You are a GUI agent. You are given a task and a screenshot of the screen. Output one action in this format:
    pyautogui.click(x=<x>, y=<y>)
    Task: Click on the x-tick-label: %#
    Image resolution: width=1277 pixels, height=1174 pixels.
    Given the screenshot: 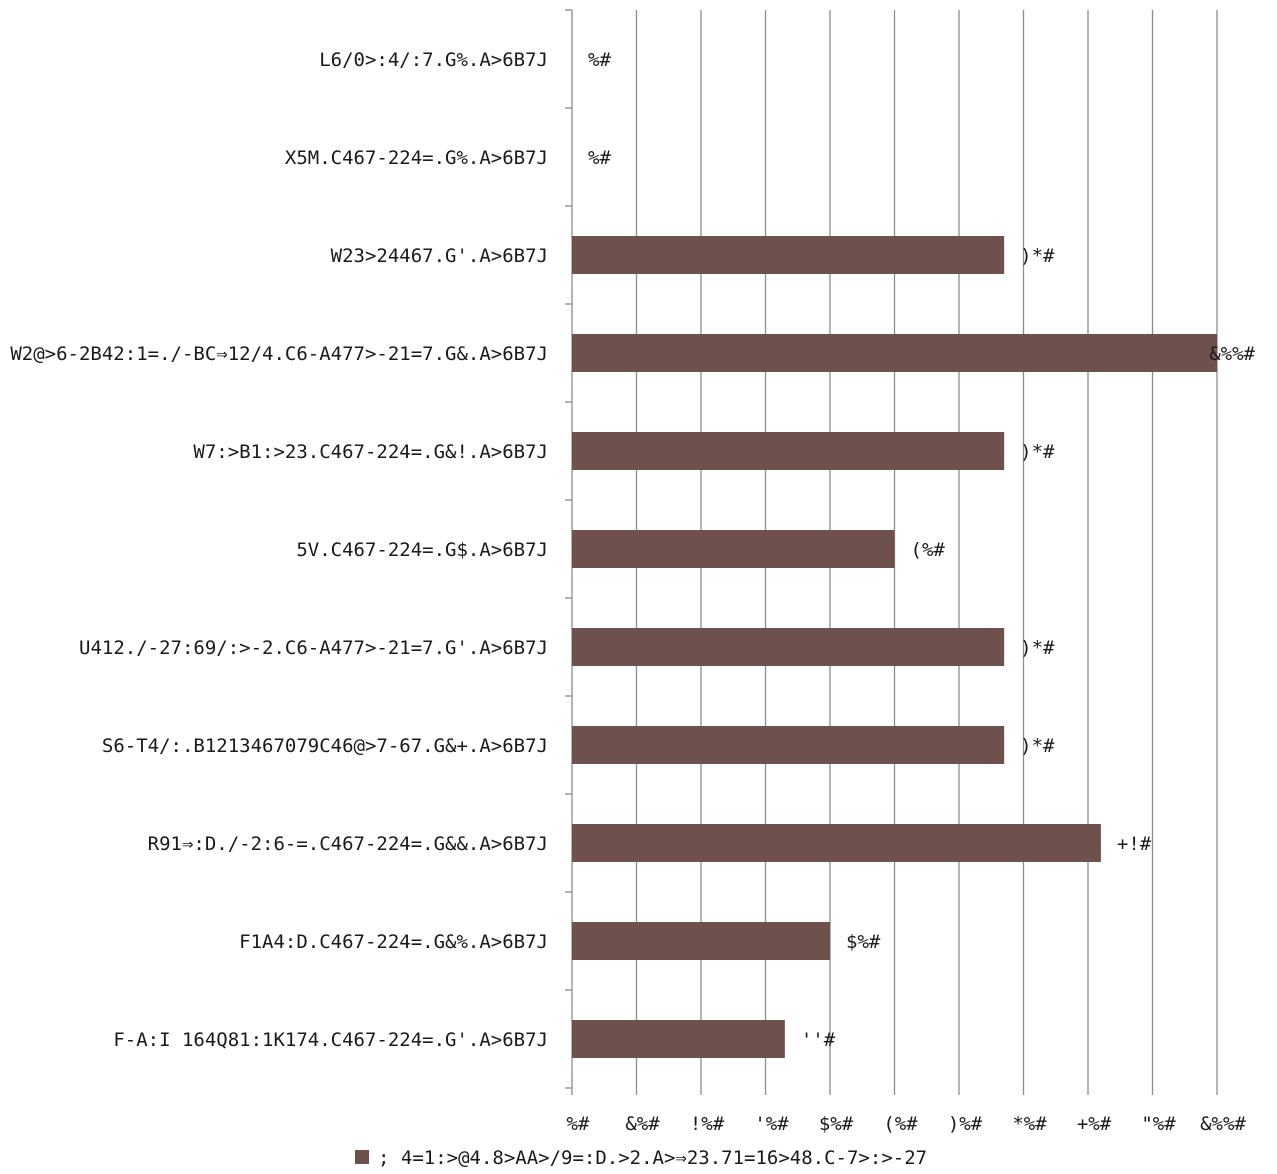 What is the action you would take?
    pyautogui.click(x=578, y=1124)
    